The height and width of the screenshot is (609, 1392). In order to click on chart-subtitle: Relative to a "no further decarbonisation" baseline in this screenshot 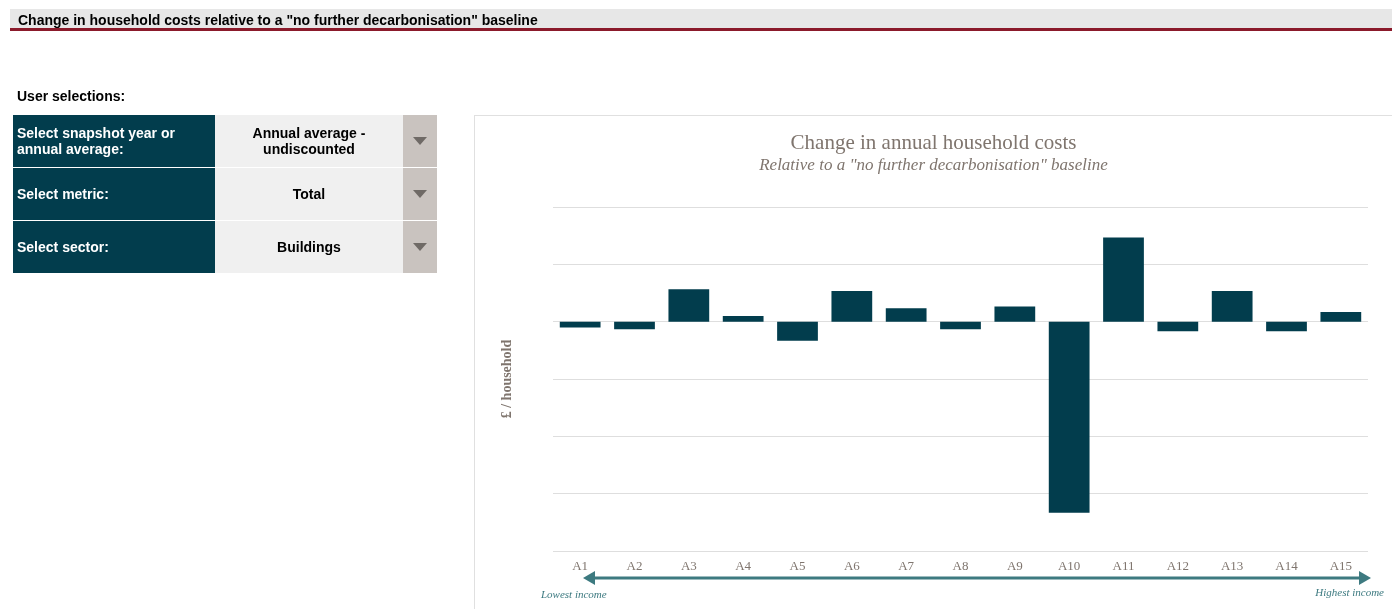, I will do `click(933, 164)`.